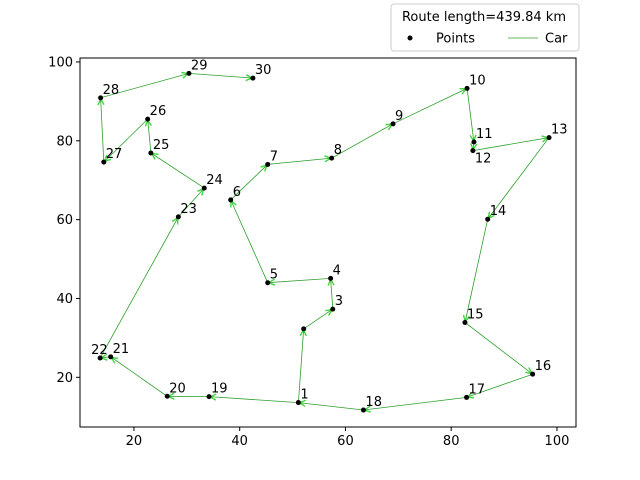  Describe the element at coordinates (484, 17) in the screenshot. I see `legend-title: Route length=439.84 km` at that location.